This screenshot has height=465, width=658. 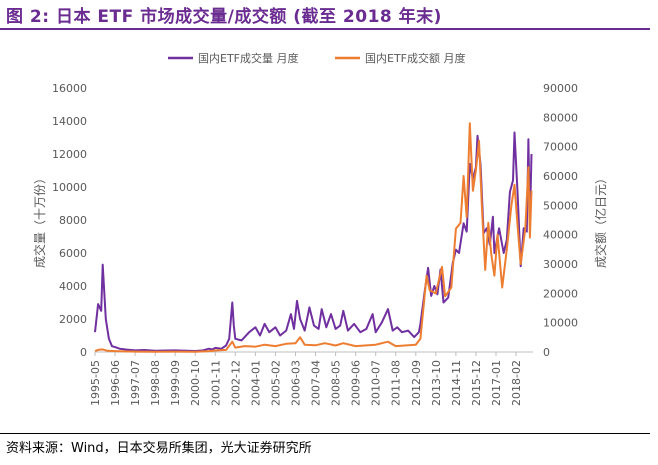 I want to click on x-tick-label: 1997-07, so click(x=135, y=383).